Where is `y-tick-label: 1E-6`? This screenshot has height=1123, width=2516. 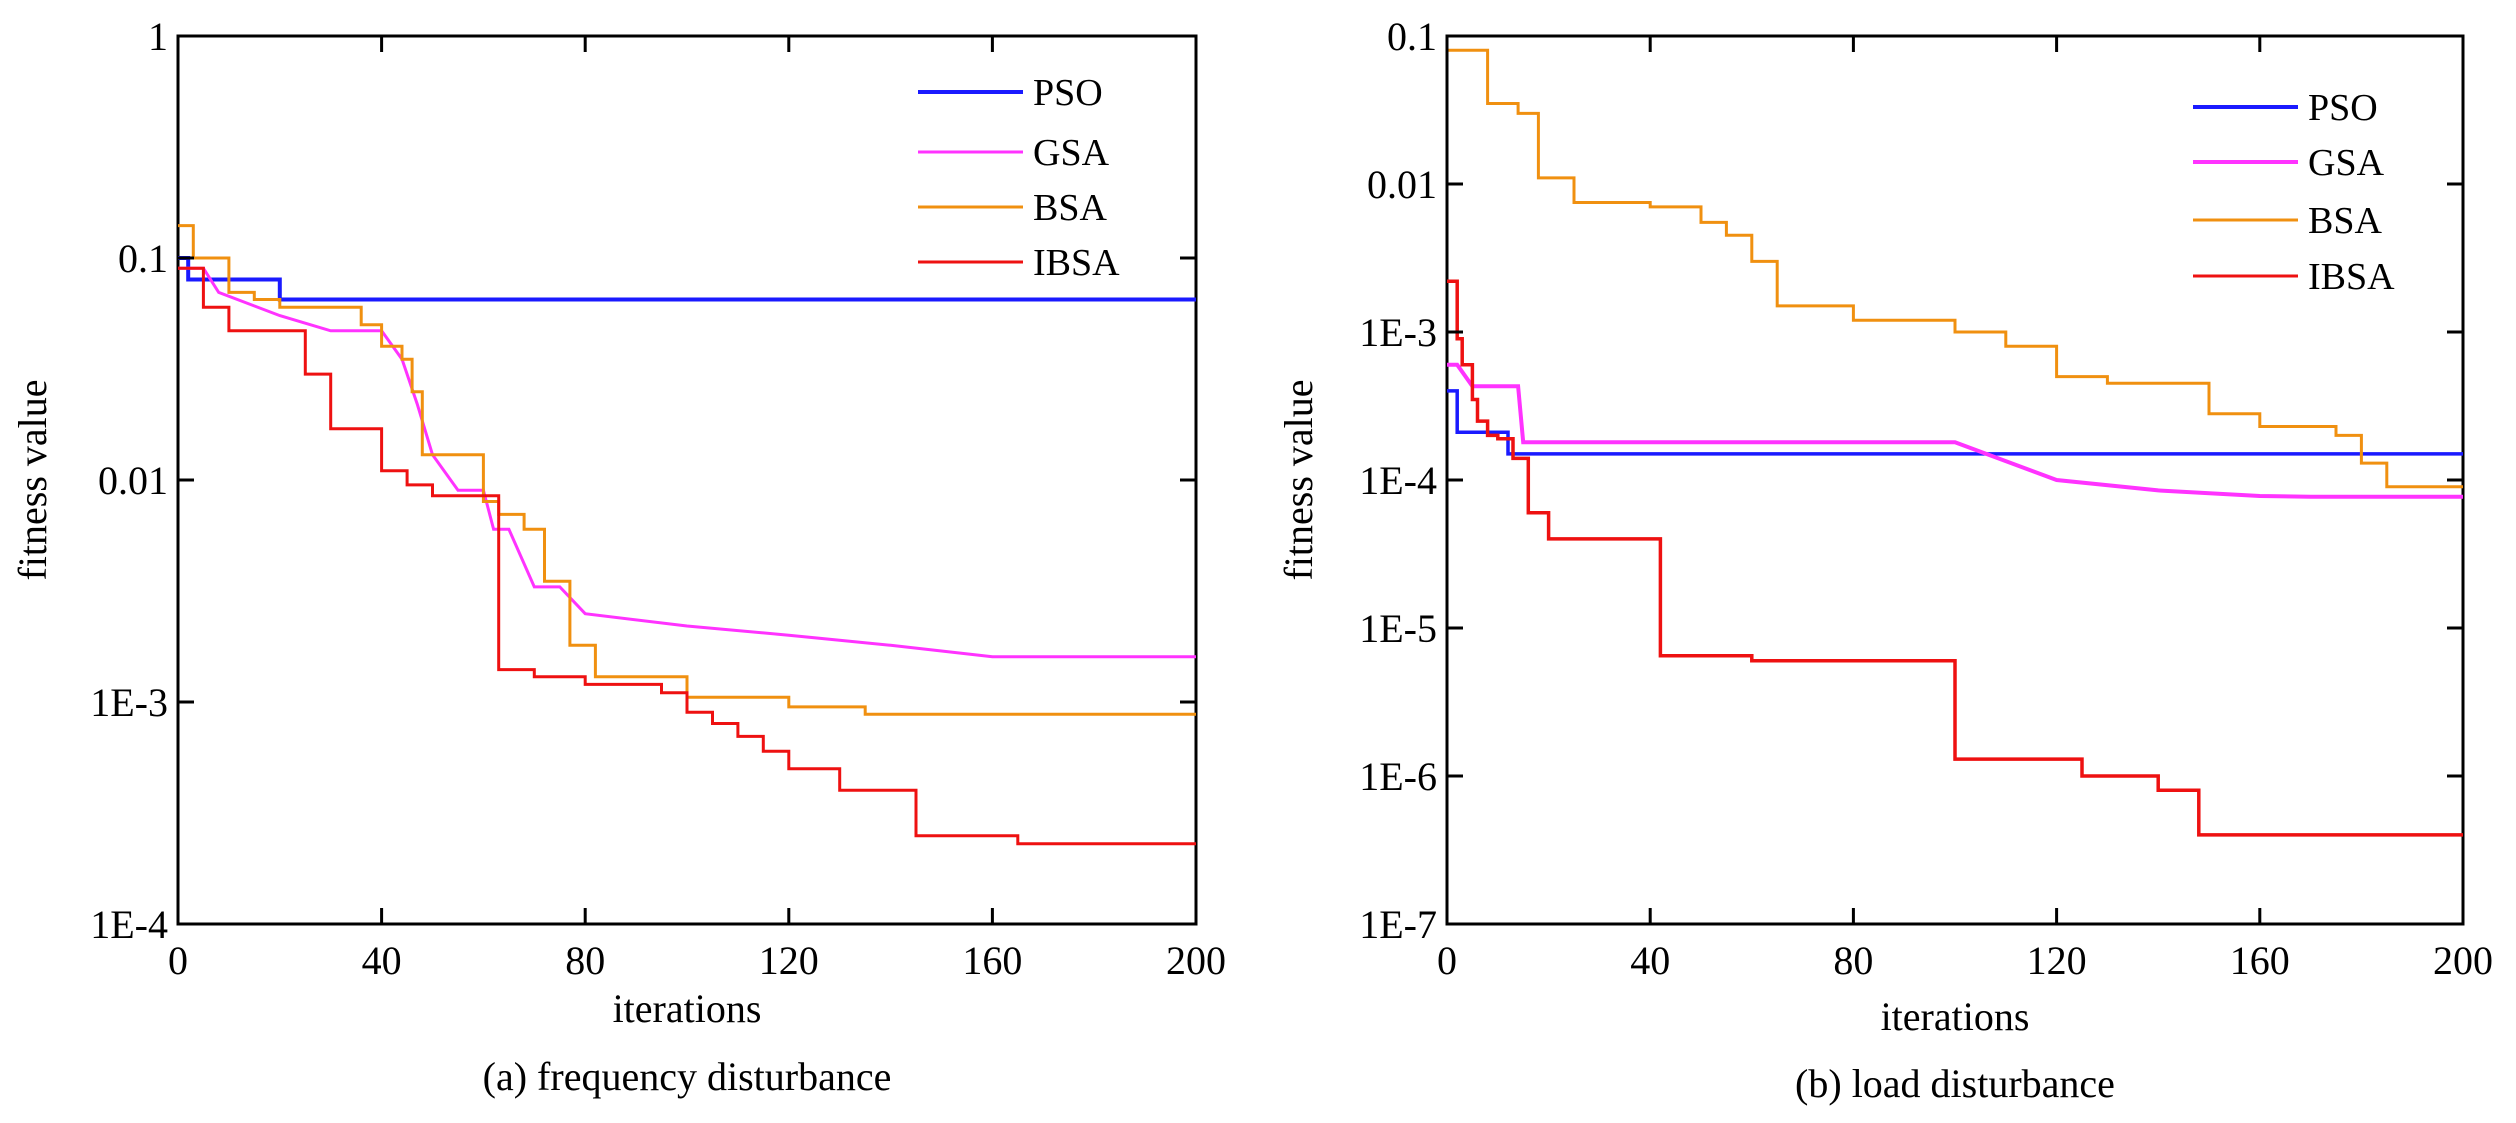 y-tick-label: 1E-6 is located at coordinates (1398, 776).